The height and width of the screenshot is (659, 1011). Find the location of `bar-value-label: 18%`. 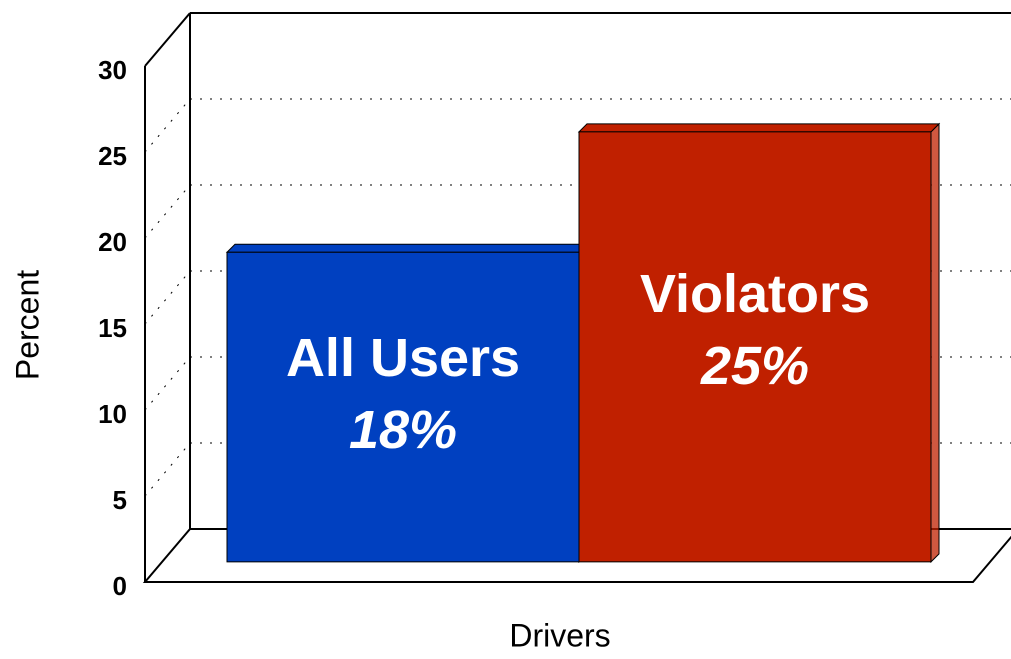

bar-value-label: 18% is located at coordinates (403, 430).